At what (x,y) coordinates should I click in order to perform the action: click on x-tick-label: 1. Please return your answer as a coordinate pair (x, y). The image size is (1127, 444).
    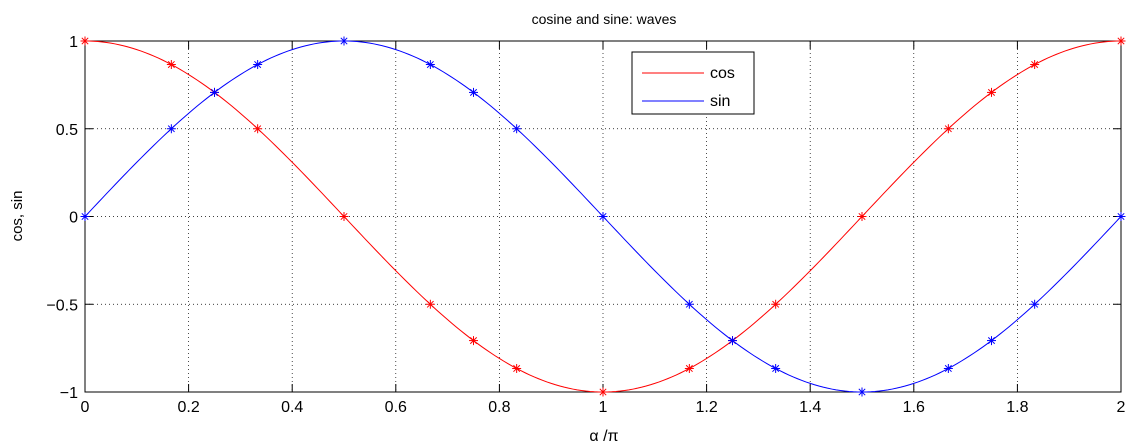
    Looking at the image, I should click on (603, 407).